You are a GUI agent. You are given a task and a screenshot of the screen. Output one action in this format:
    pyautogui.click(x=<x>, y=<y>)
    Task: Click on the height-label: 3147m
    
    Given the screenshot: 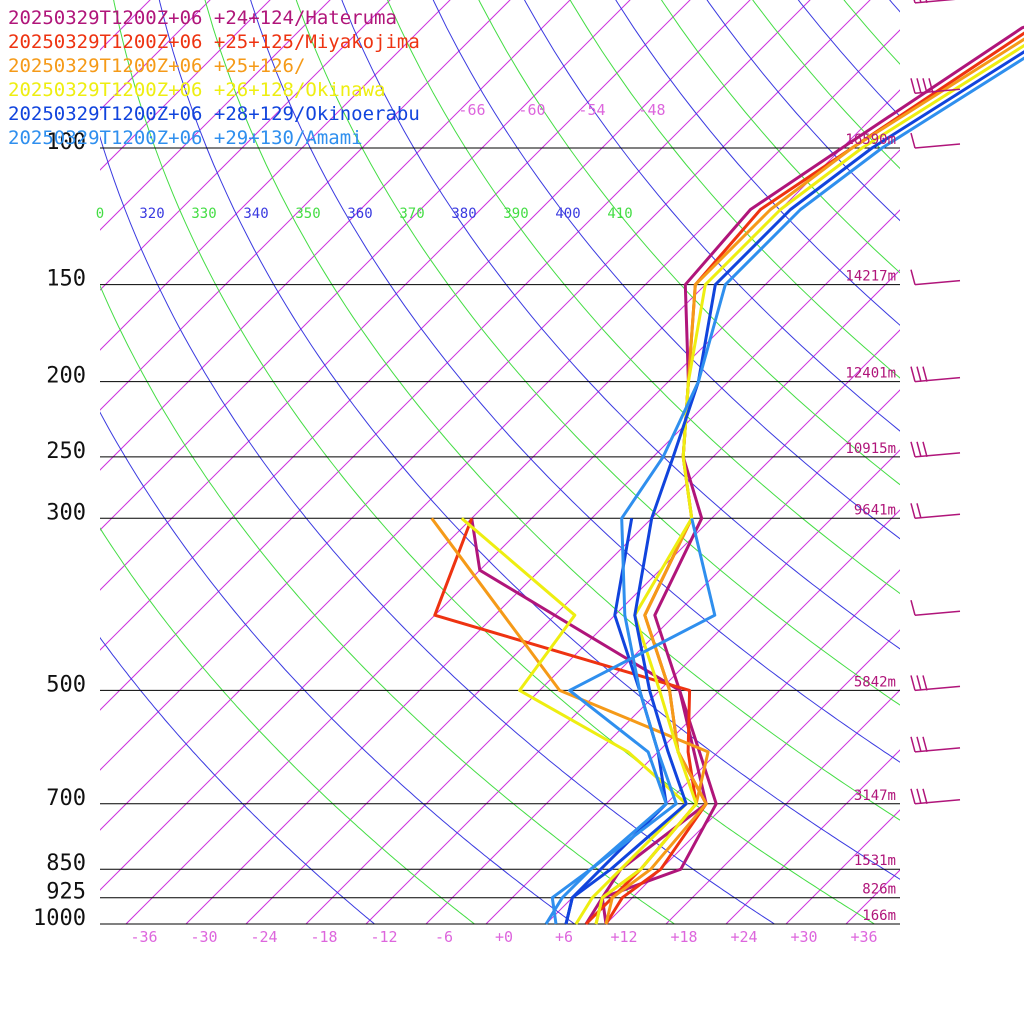 What is the action you would take?
    pyautogui.click(x=875, y=796)
    